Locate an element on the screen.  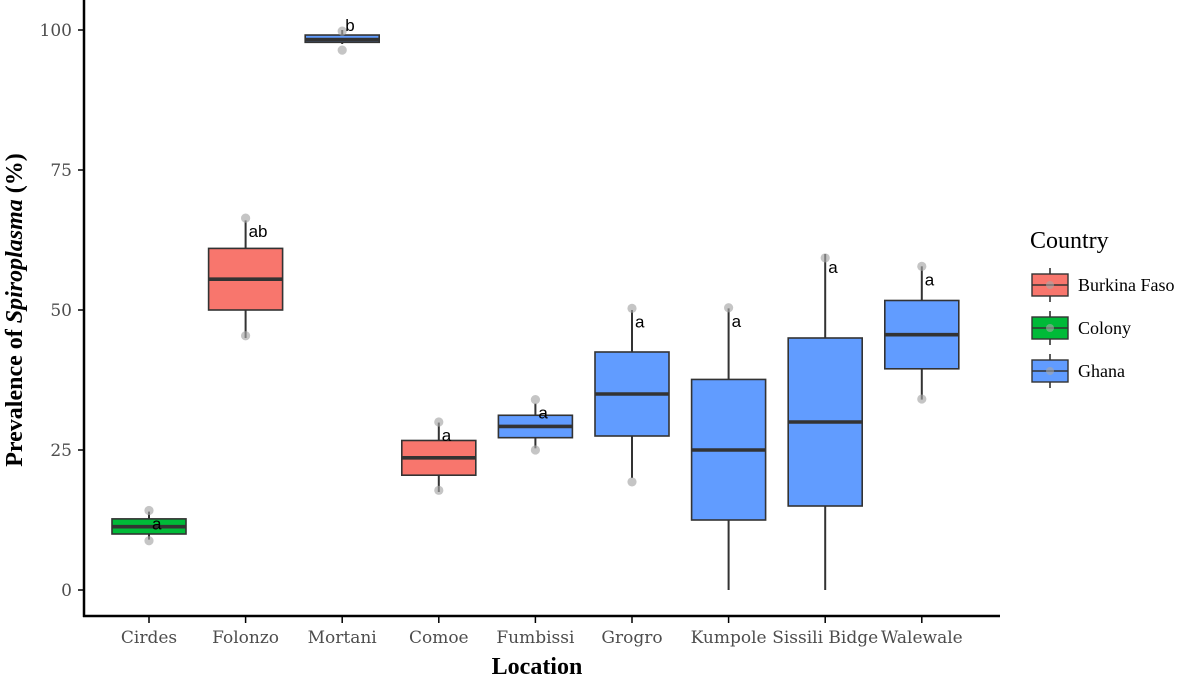
legend-title: Country is located at coordinates (1069, 241).